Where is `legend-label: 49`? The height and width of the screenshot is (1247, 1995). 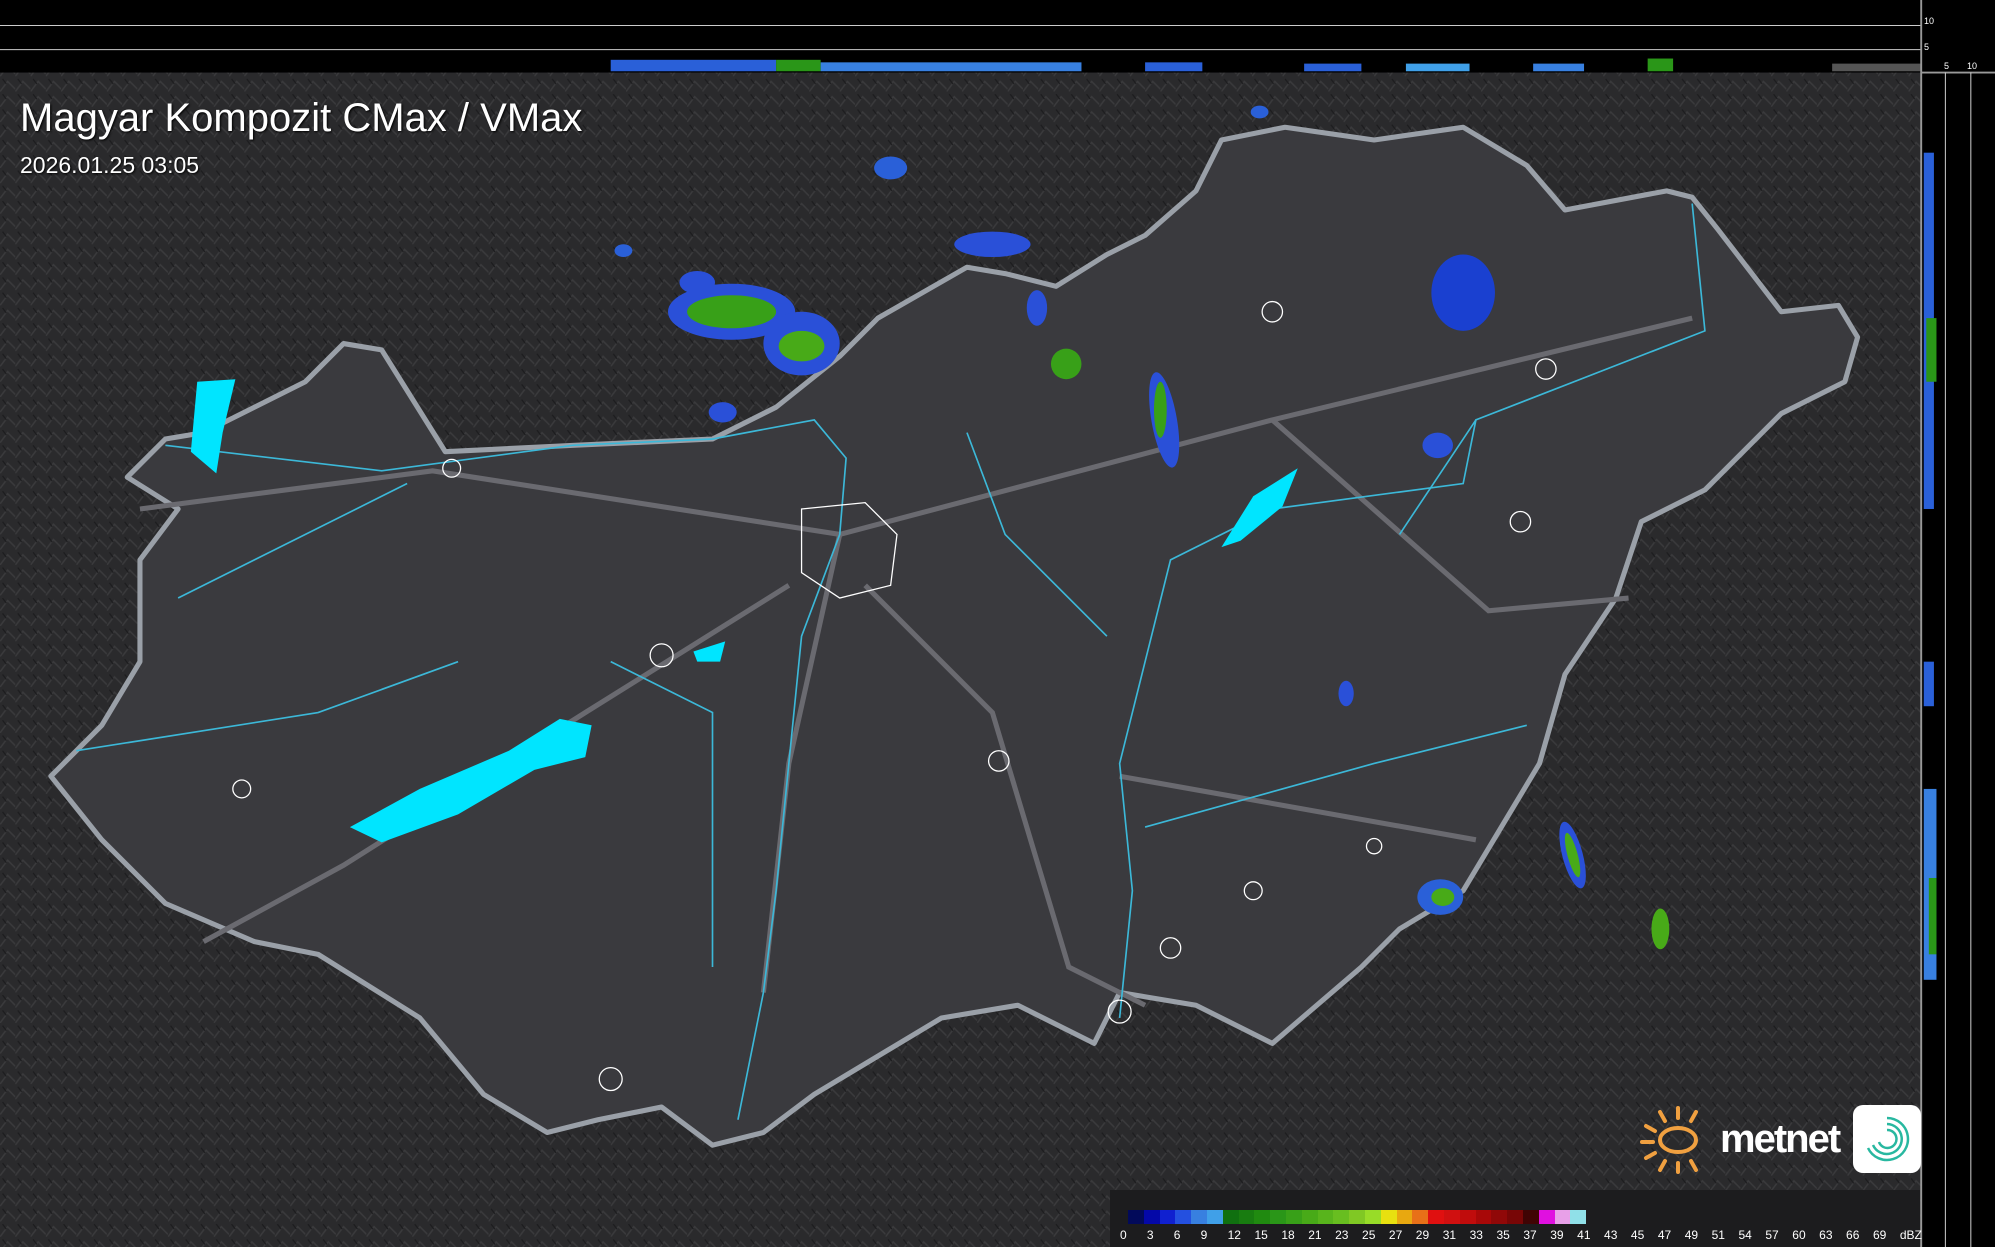 legend-label: 49 is located at coordinates (1691, 1235).